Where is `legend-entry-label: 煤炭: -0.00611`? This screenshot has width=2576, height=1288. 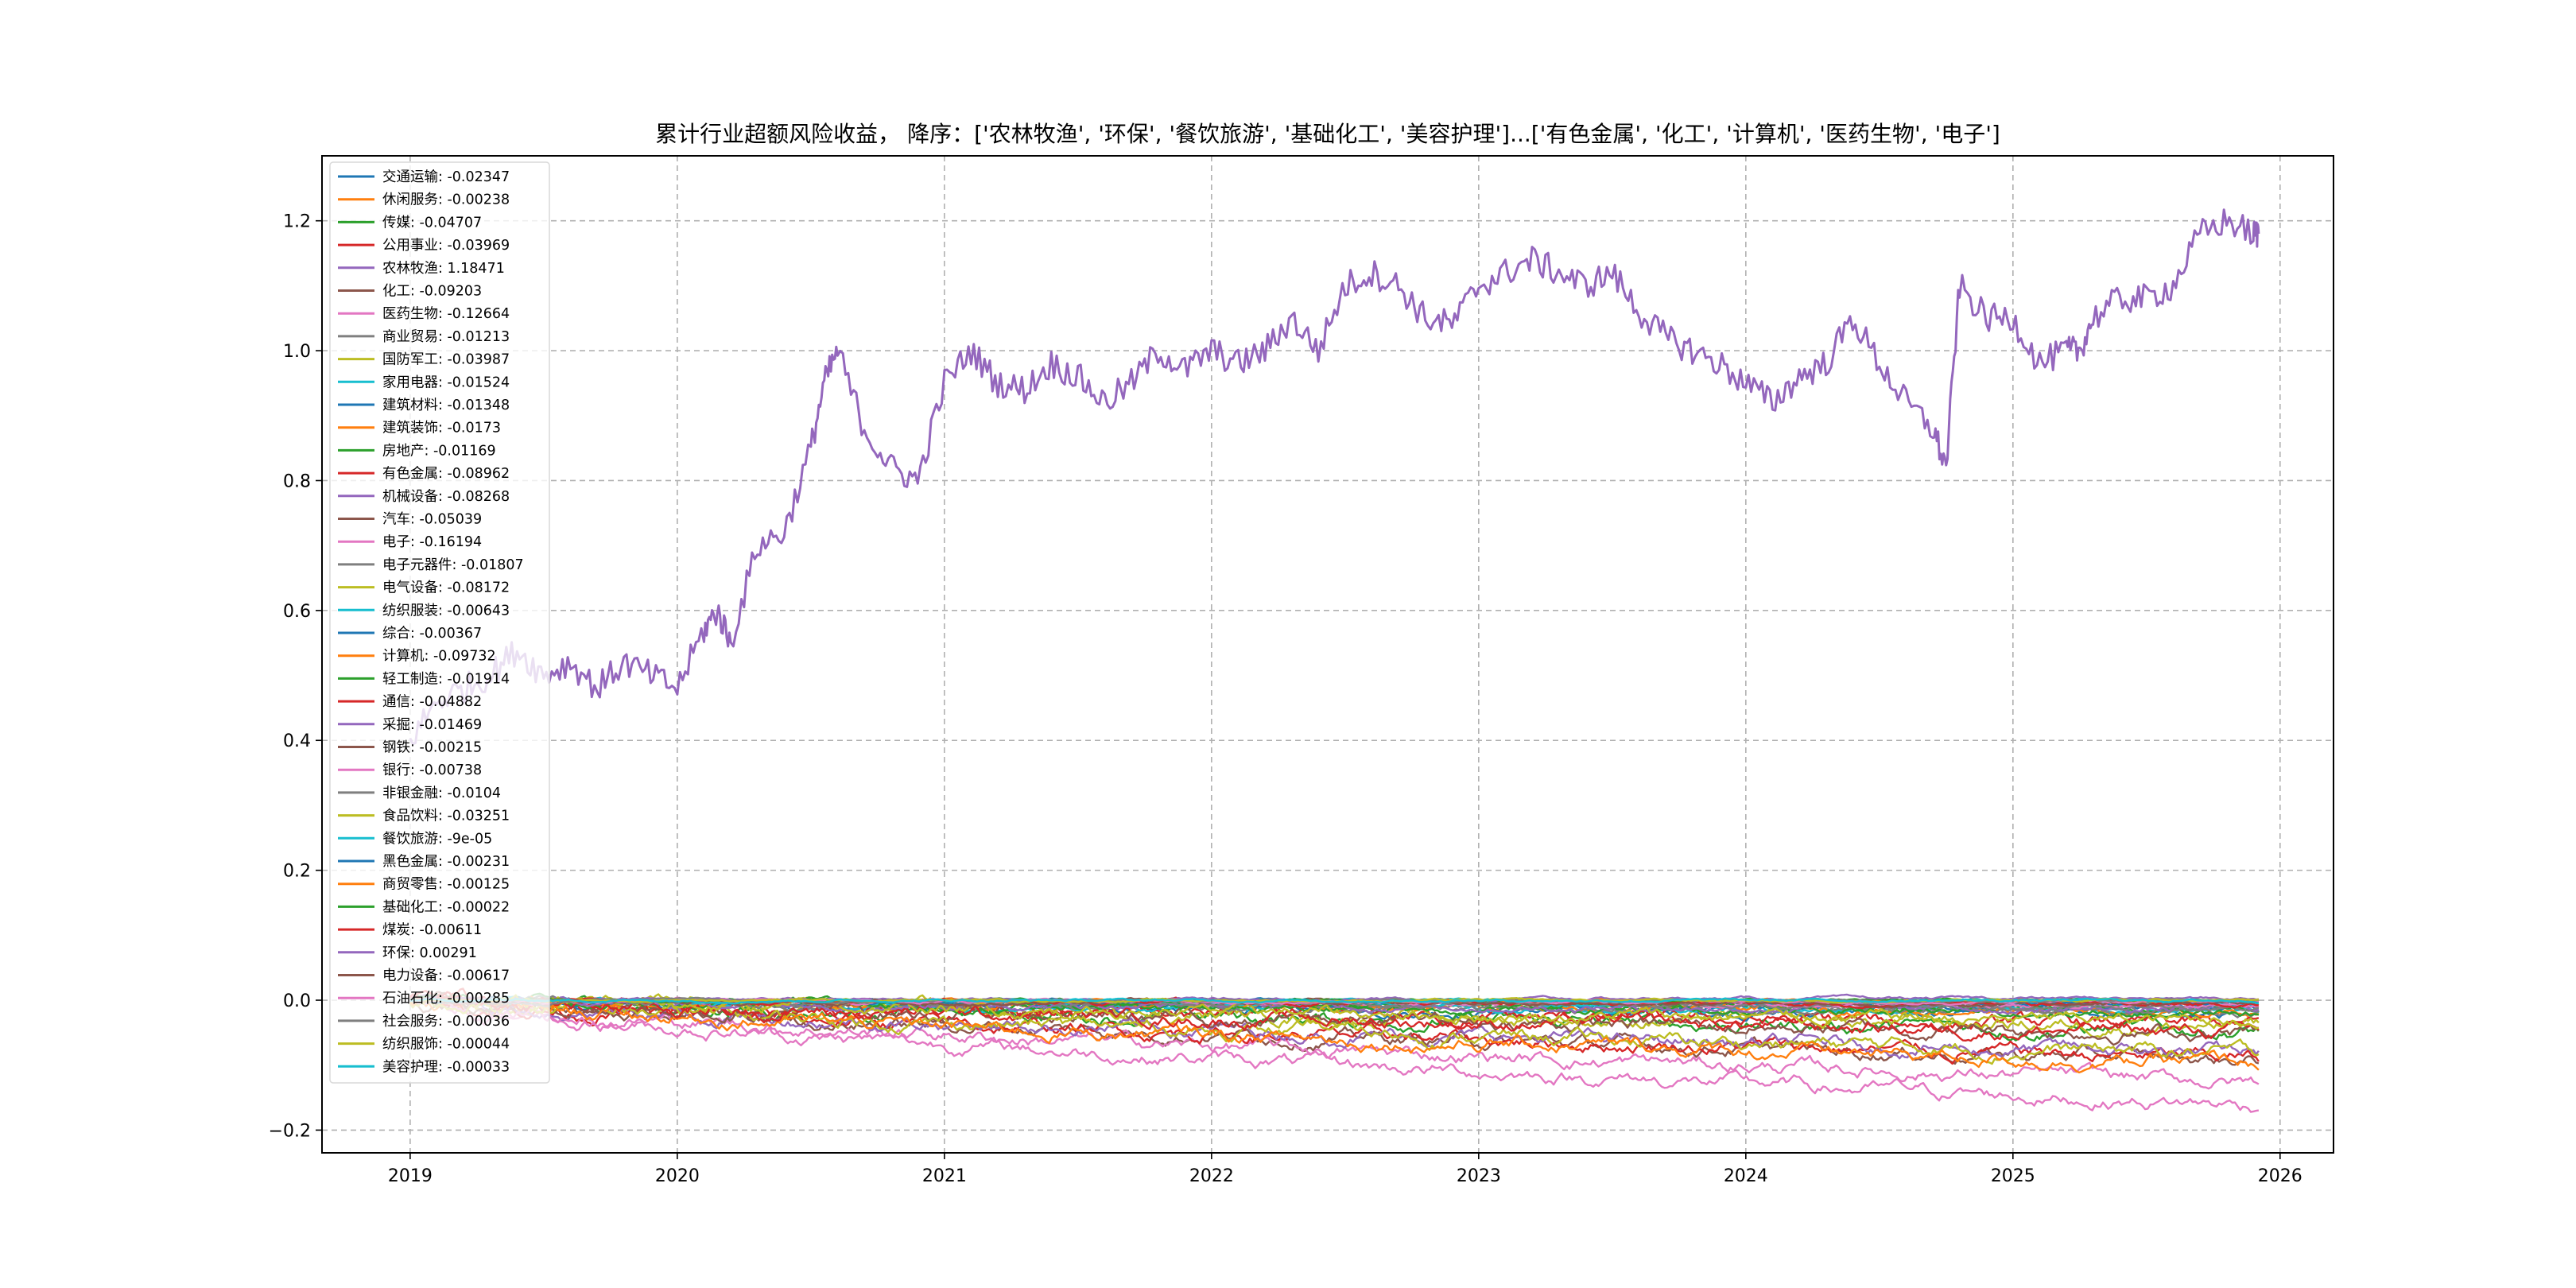
legend-entry-label: 煤炭: -0.00611 is located at coordinates (432, 930).